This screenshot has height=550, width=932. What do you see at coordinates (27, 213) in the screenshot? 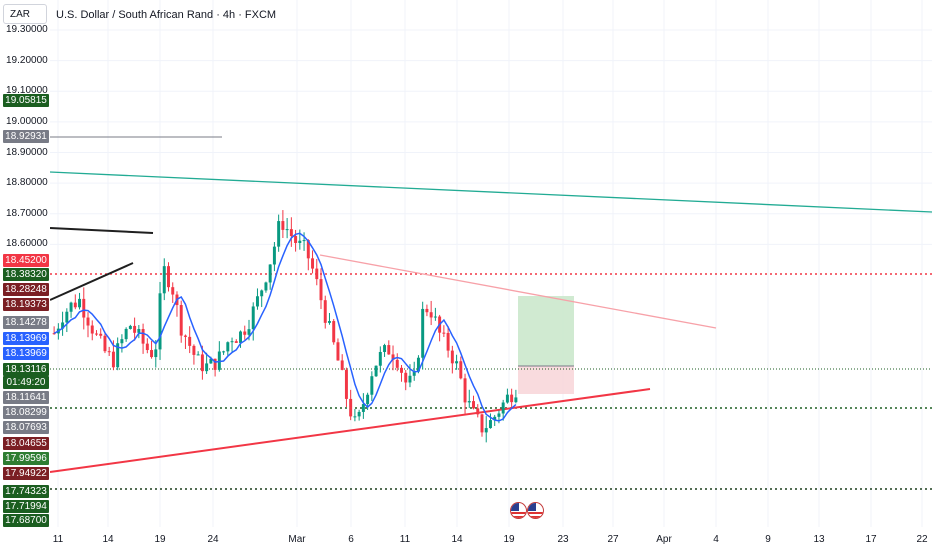
I see `price-tick: 18.70000` at bounding box center [27, 213].